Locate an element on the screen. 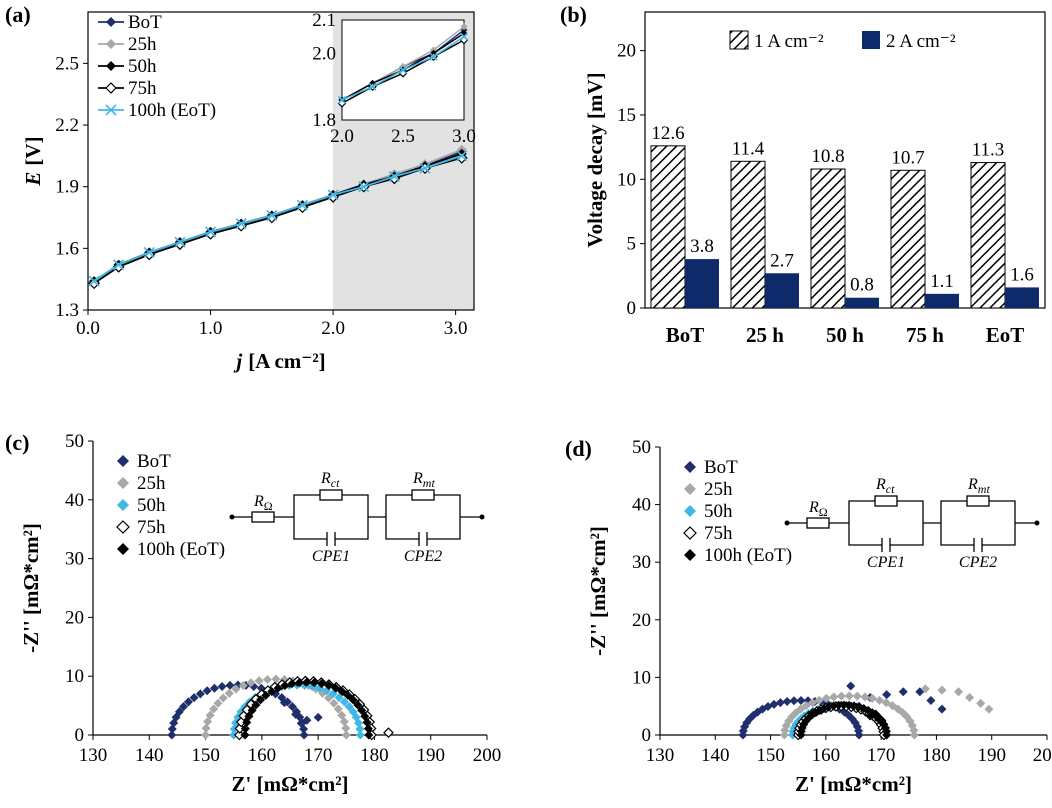  legend-entry: 100h (EoT) is located at coordinates (748, 555).